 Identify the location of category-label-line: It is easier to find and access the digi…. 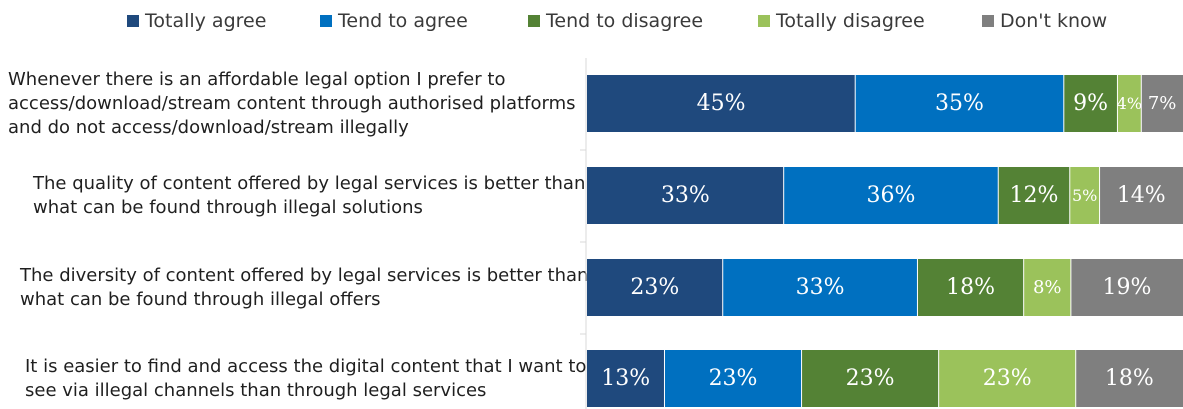
(306, 366).